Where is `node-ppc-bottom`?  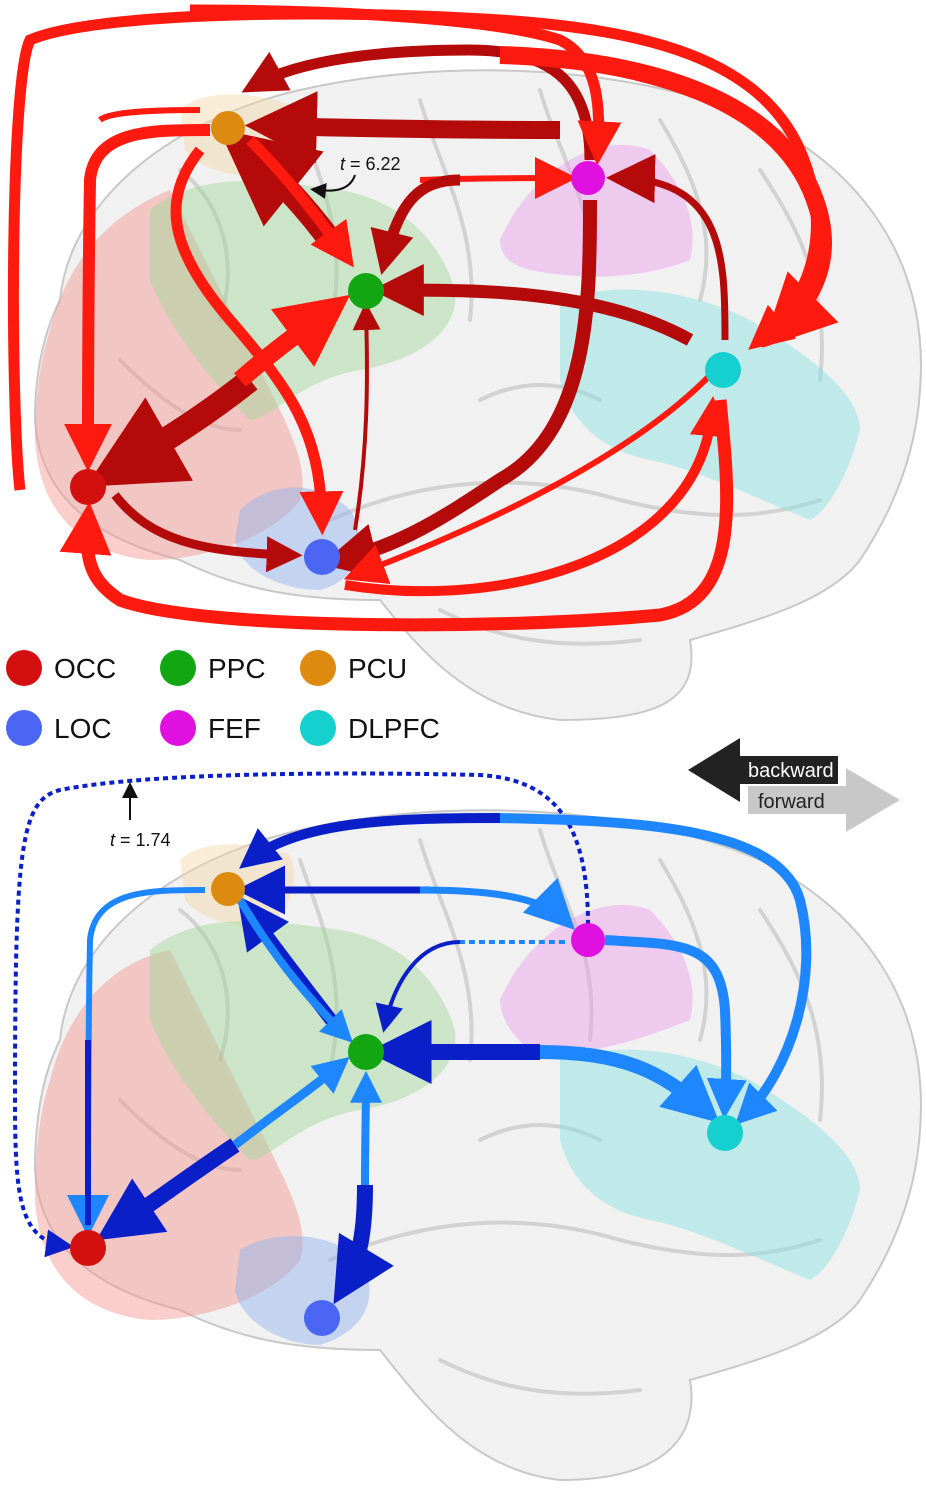
node-ppc-bottom is located at coordinates (366, 1052).